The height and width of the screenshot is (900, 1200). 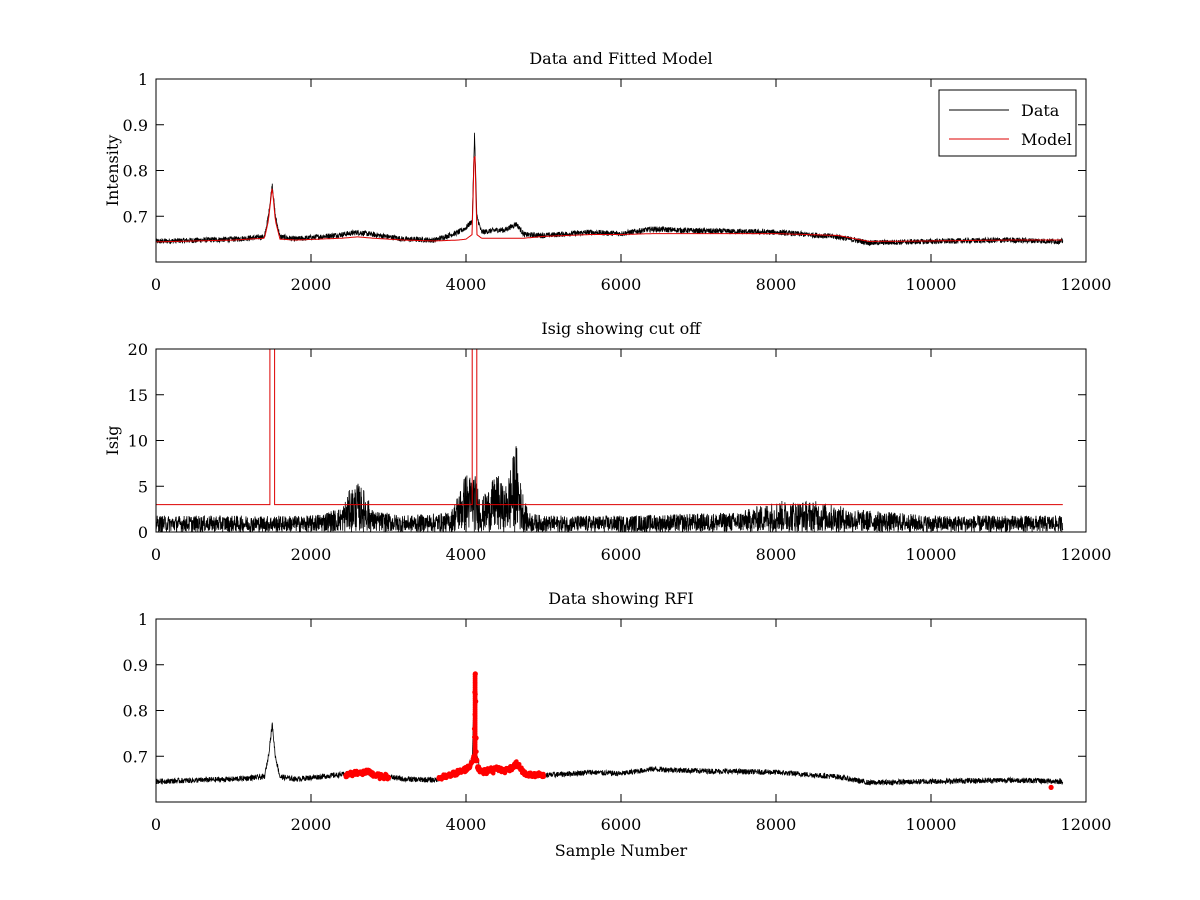 What do you see at coordinates (621, 328) in the screenshot?
I see `panel-2-title: Isig showing cut off` at bounding box center [621, 328].